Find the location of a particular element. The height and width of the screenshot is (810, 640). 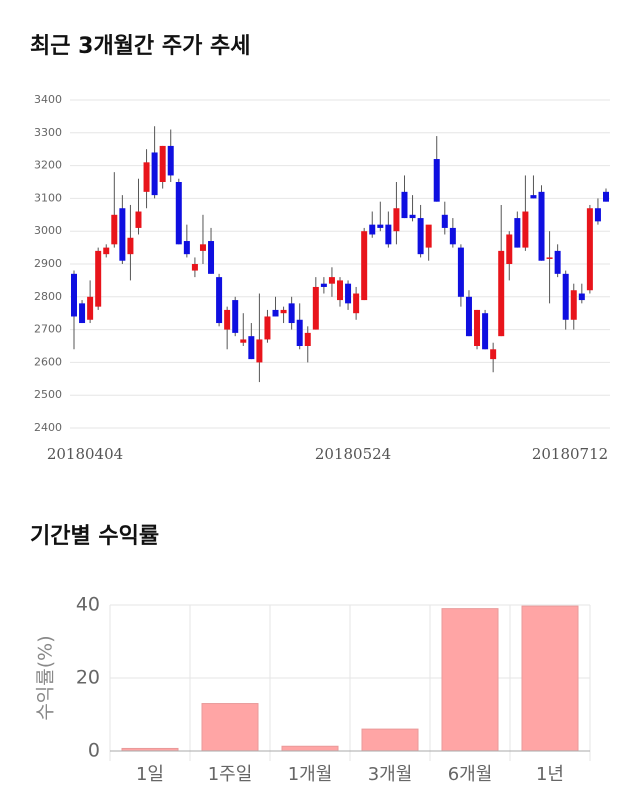

y-tick-label: 2400 is located at coordinates (48, 427).